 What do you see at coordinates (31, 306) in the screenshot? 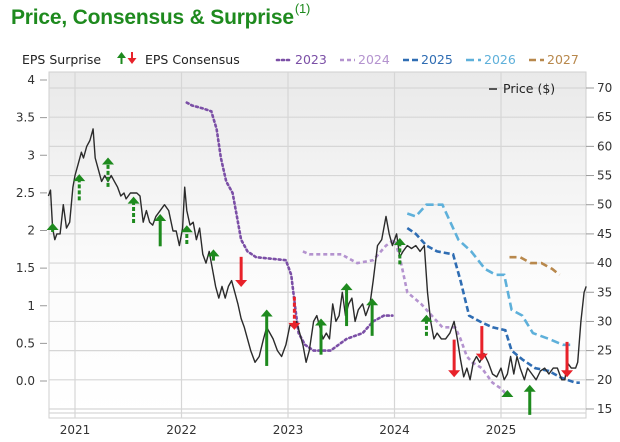
I see `left-axis-tick: 1` at bounding box center [31, 306].